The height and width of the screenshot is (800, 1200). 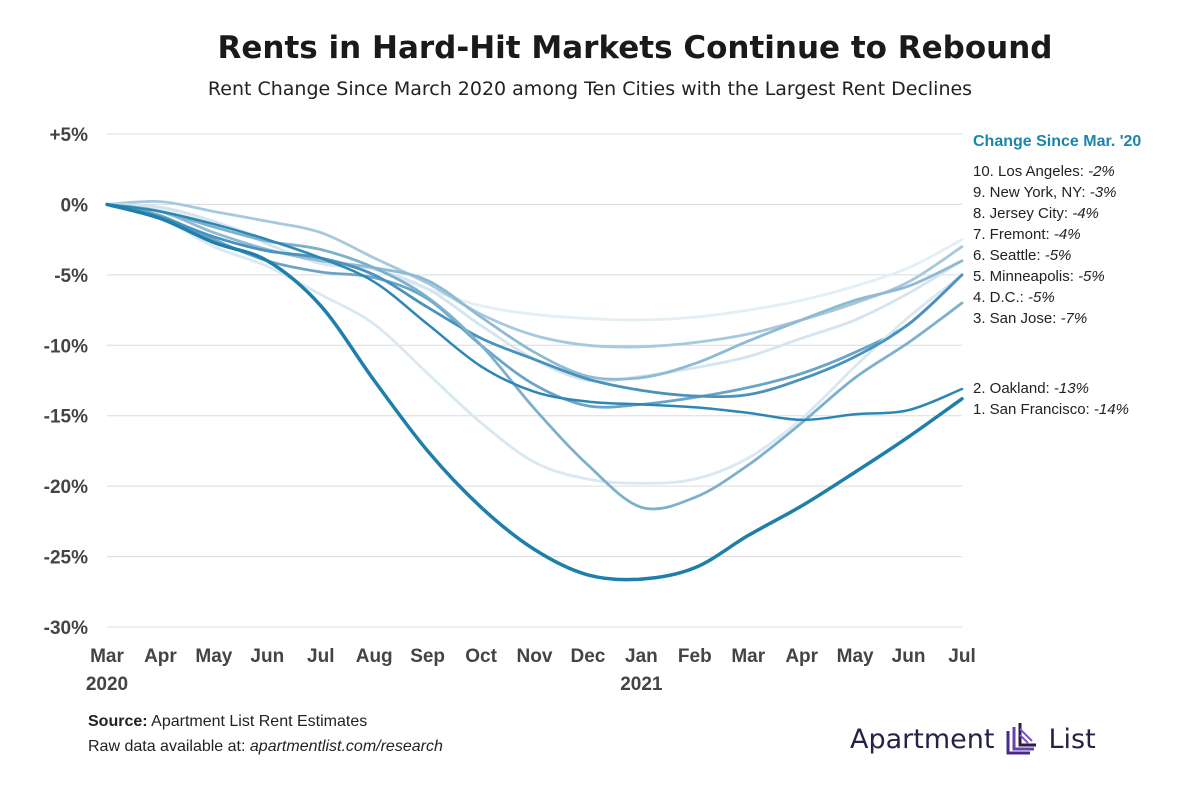 What do you see at coordinates (107, 684) in the screenshot?
I see `x-year-label: 2020` at bounding box center [107, 684].